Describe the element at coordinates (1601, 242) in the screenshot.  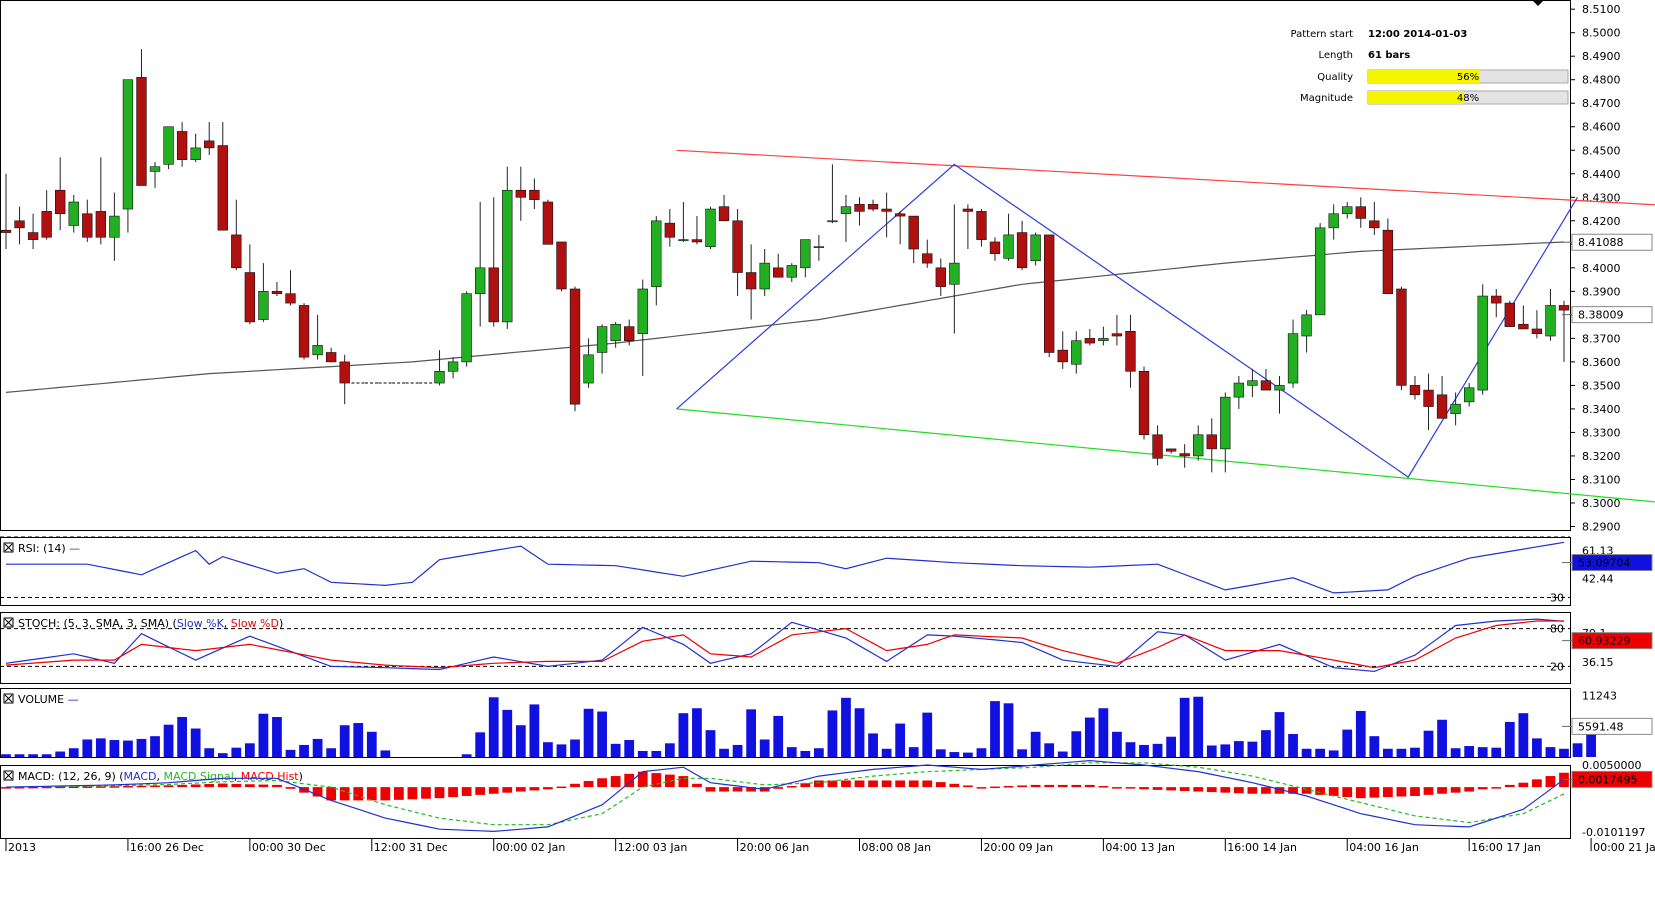
I see `ma-price-label: 8.41088` at that location.